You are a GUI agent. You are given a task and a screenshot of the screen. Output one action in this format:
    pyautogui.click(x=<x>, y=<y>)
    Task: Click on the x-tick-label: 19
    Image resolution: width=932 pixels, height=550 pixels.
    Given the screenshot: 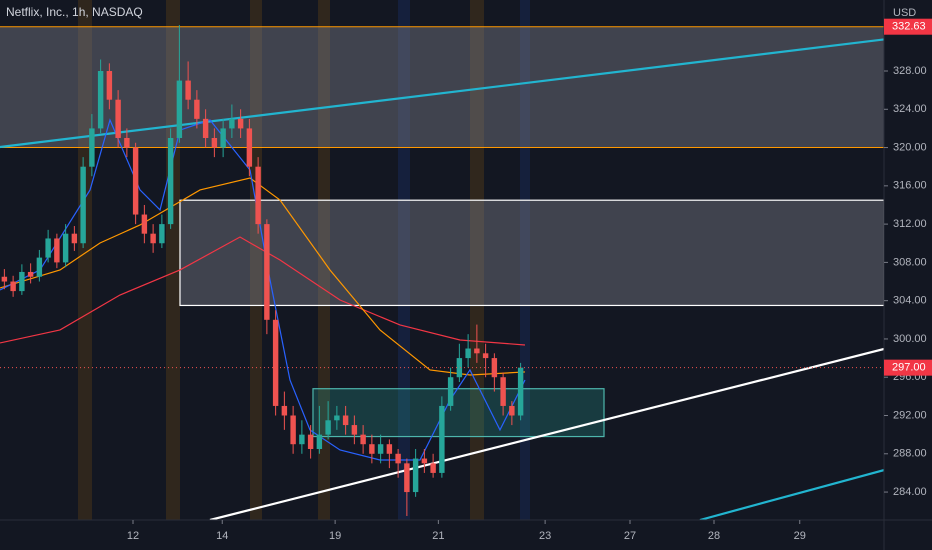 What is the action you would take?
    pyautogui.click(x=335, y=536)
    